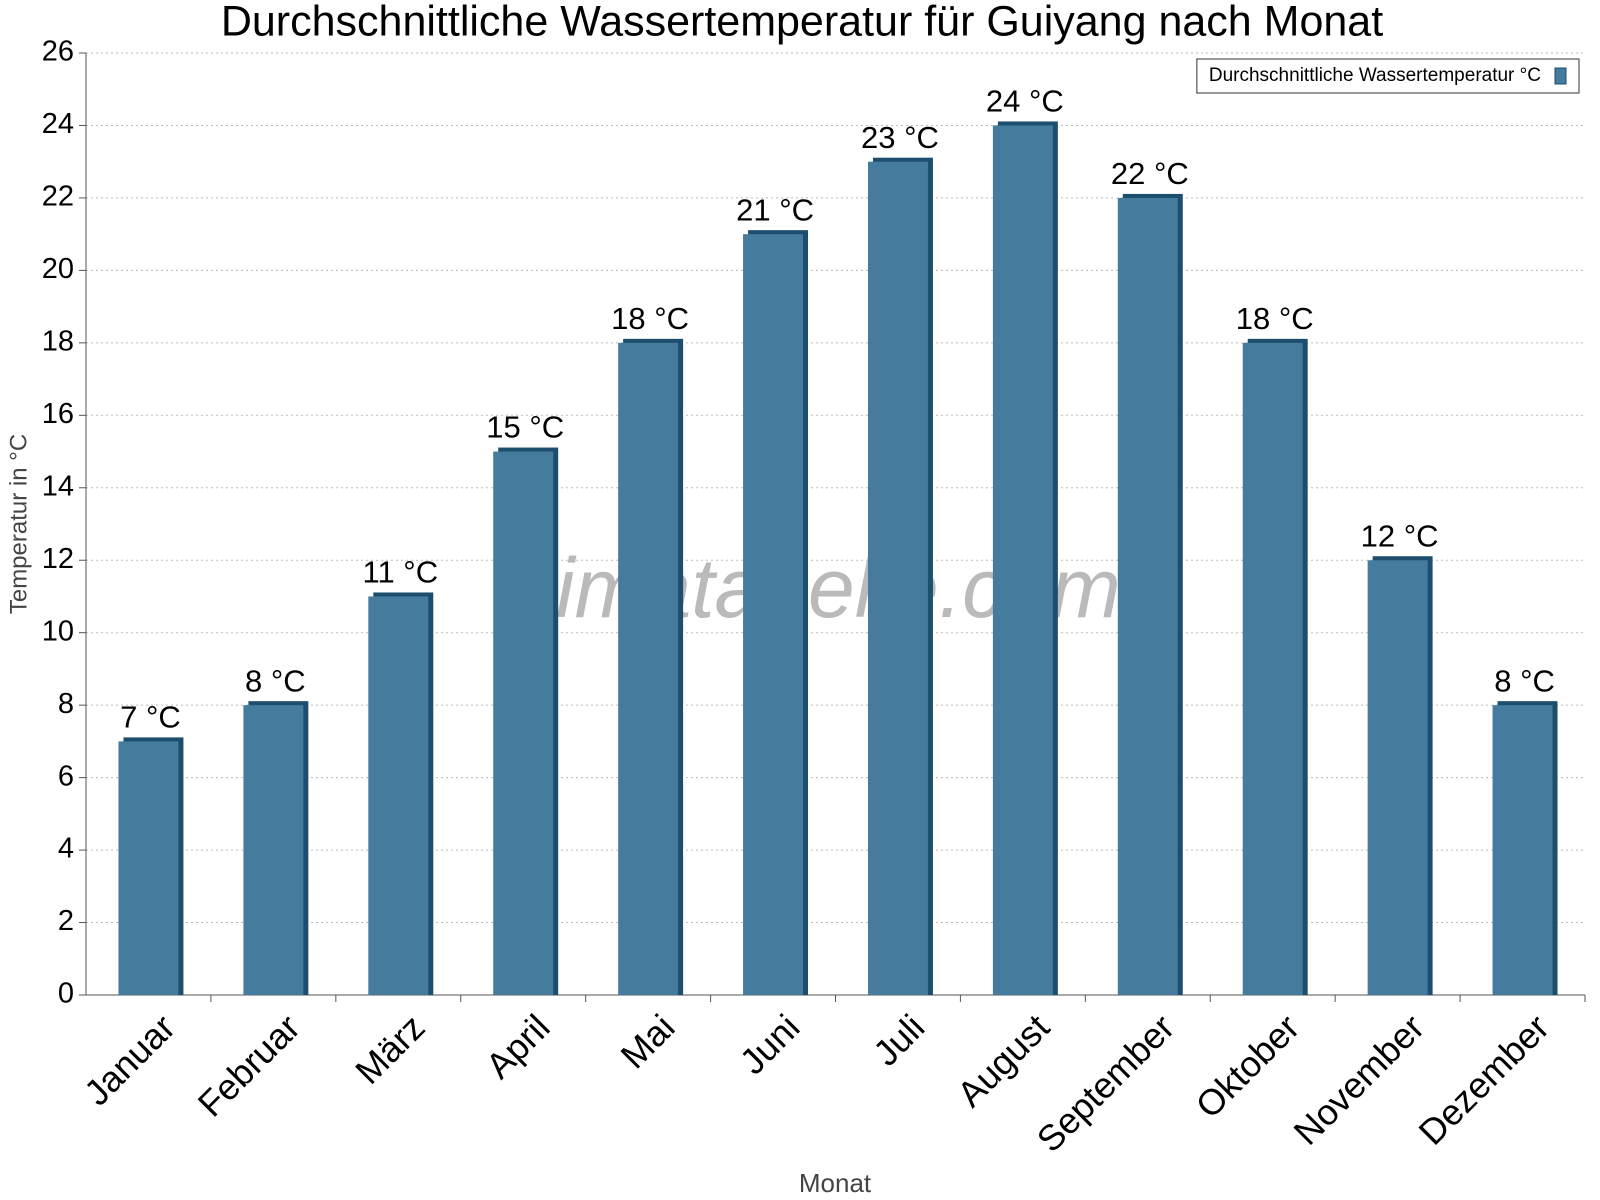 The height and width of the screenshot is (1200, 1600). What do you see at coordinates (58, 124) in the screenshot?
I see `y-tick-label: 24` at bounding box center [58, 124].